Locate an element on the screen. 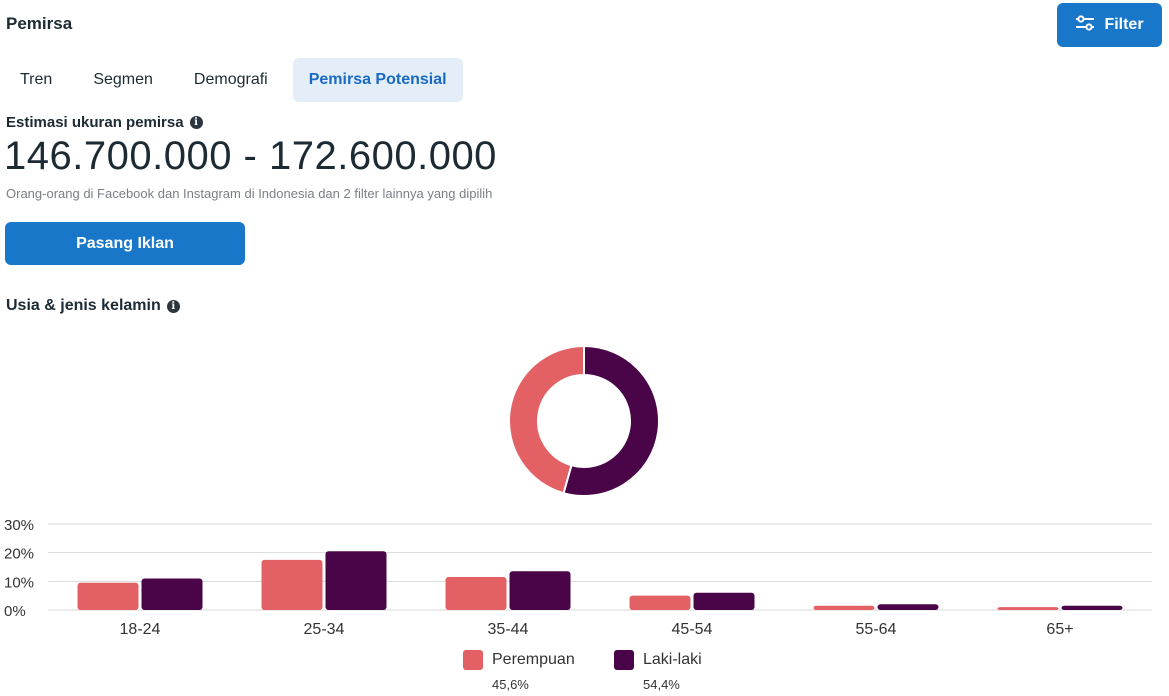 This screenshot has height=696, width=1169. estimate-label-row: Estimasi ukuran pemirsa i is located at coordinates (104, 122).